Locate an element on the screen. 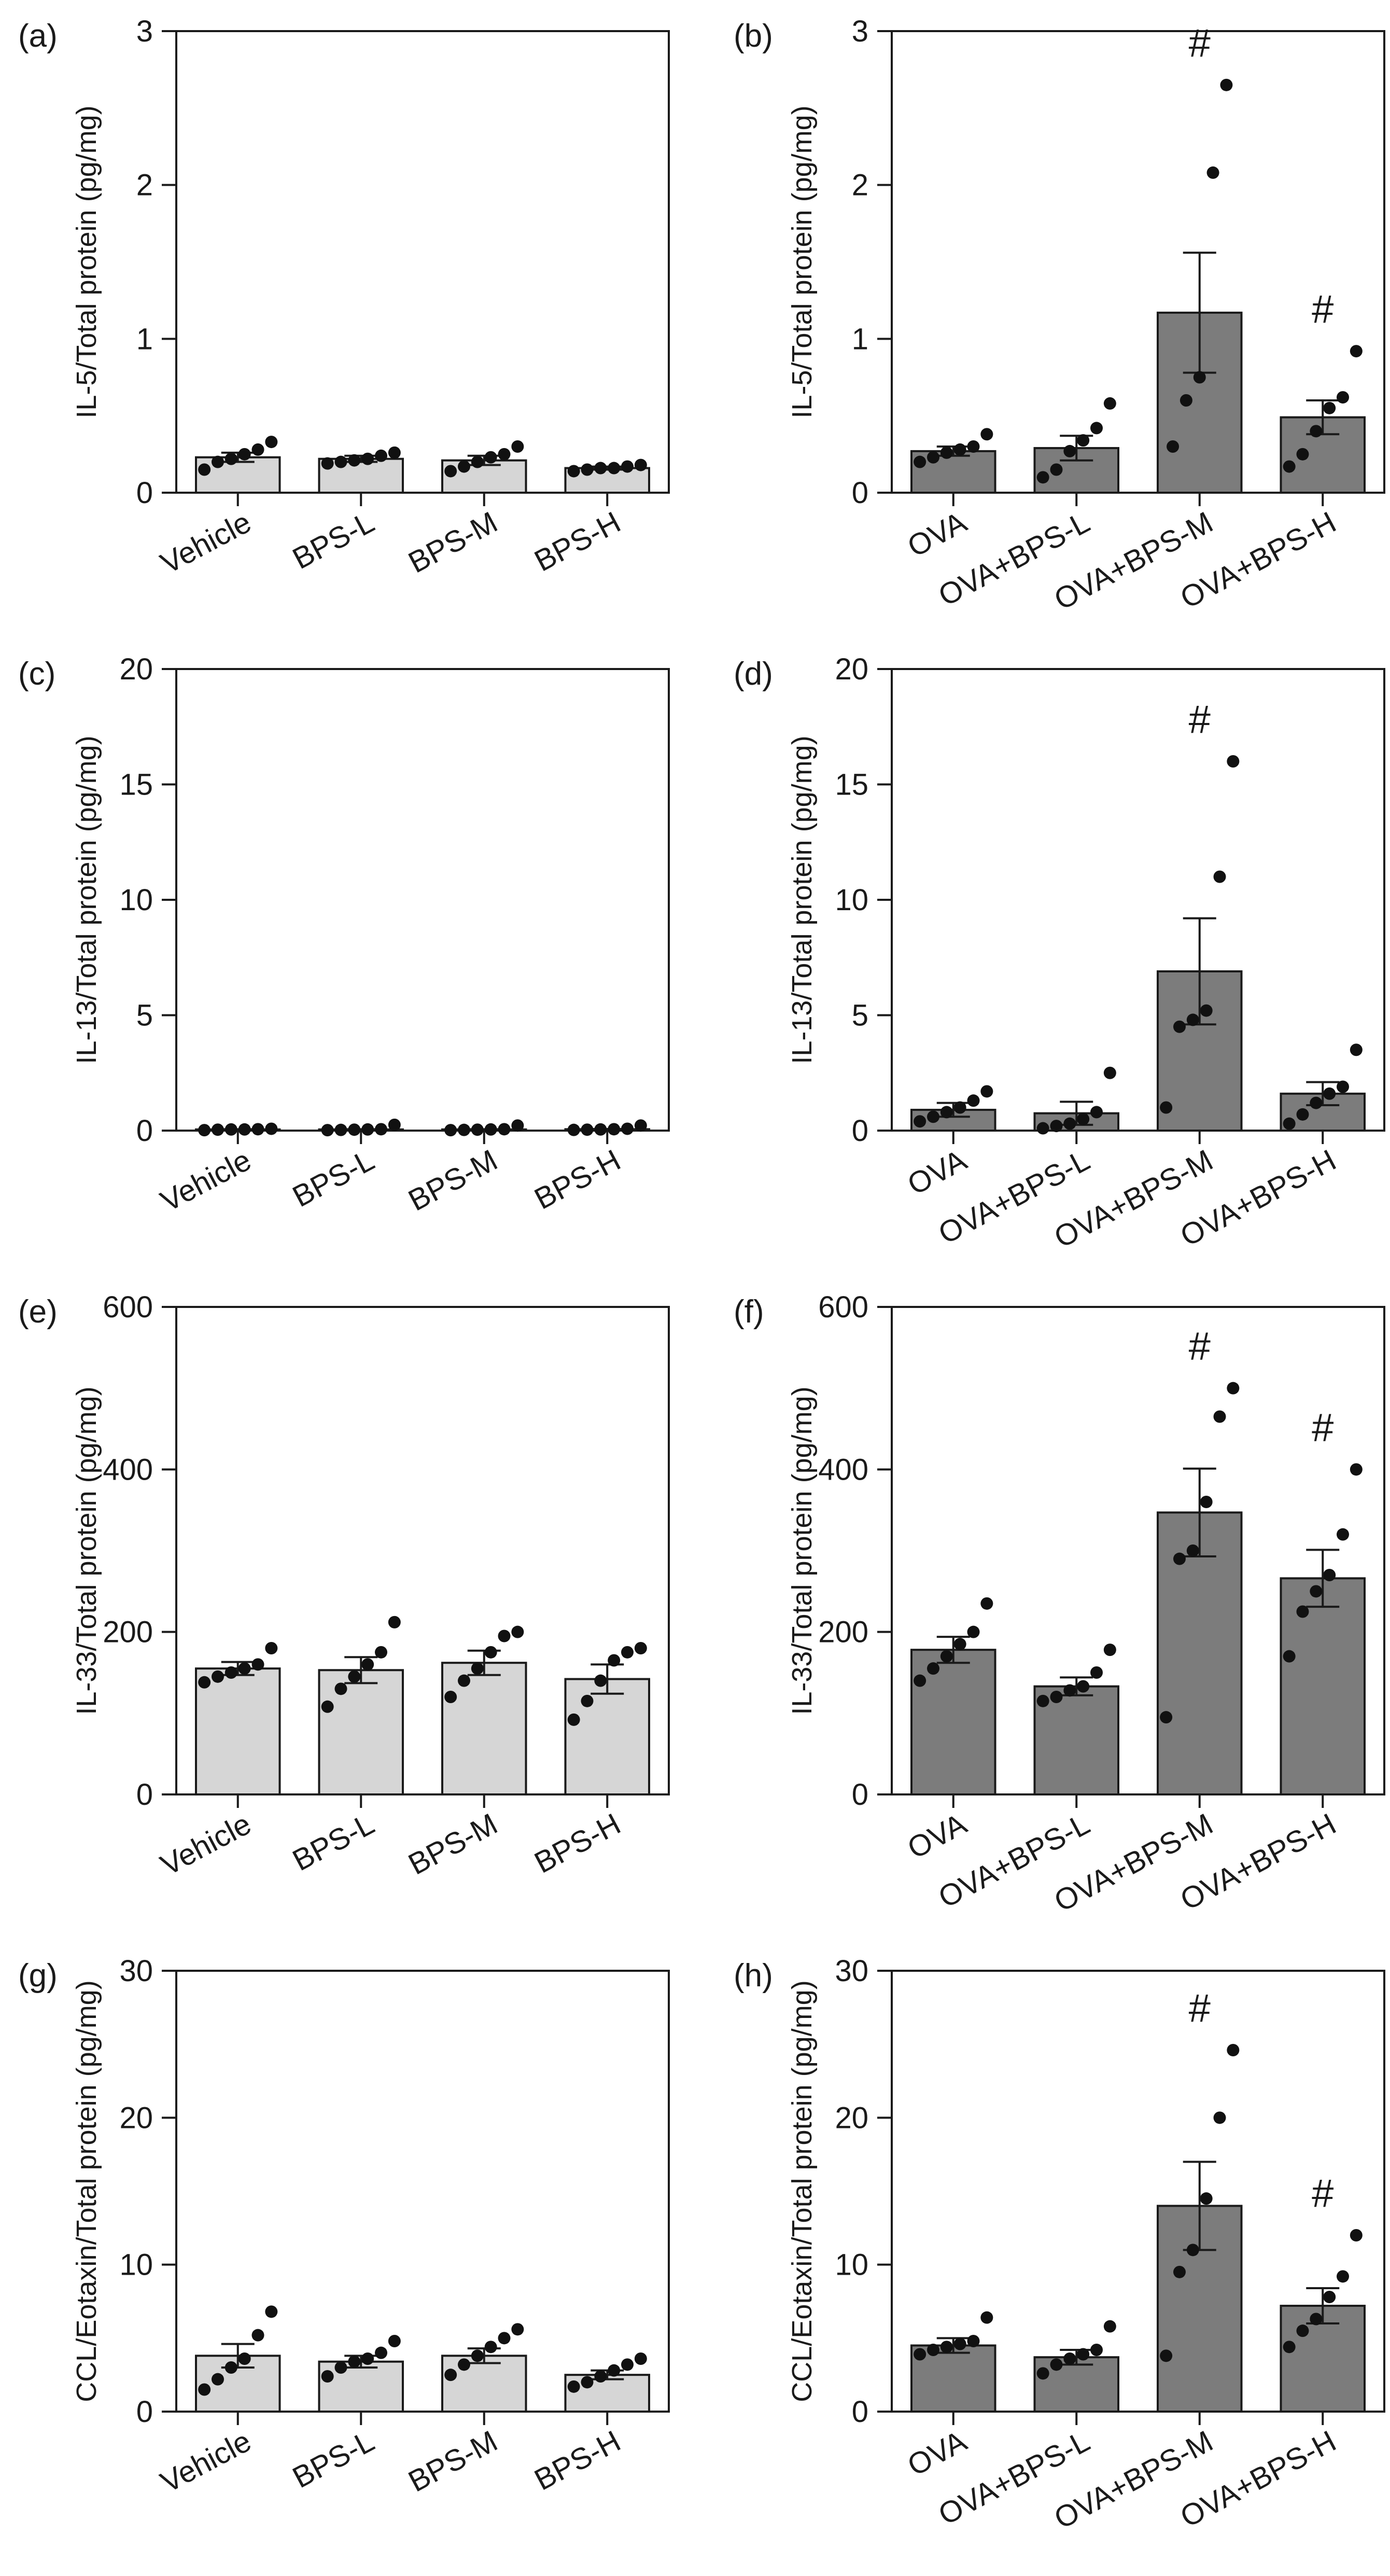  y-tick-label: 2 is located at coordinates (144, 185).